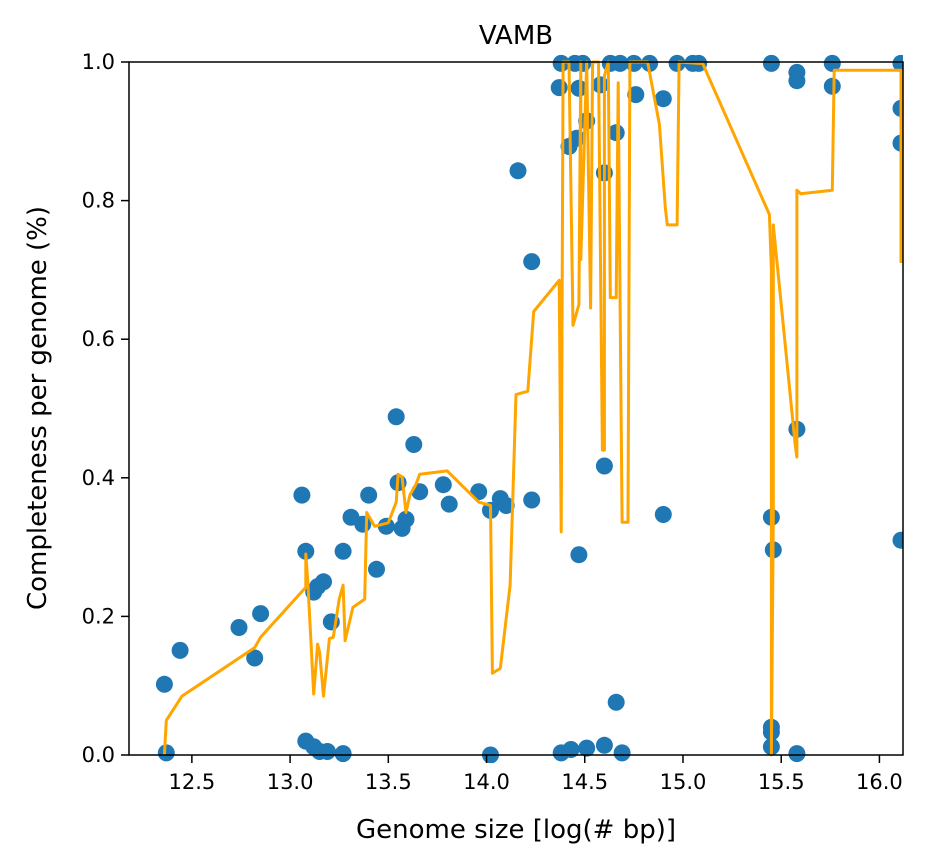 The height and width of the screenshot is (867, 929). Describe the element at coordinates (98, 62) in the screenshot. I see `y-tick-label: 1.0` at that location.